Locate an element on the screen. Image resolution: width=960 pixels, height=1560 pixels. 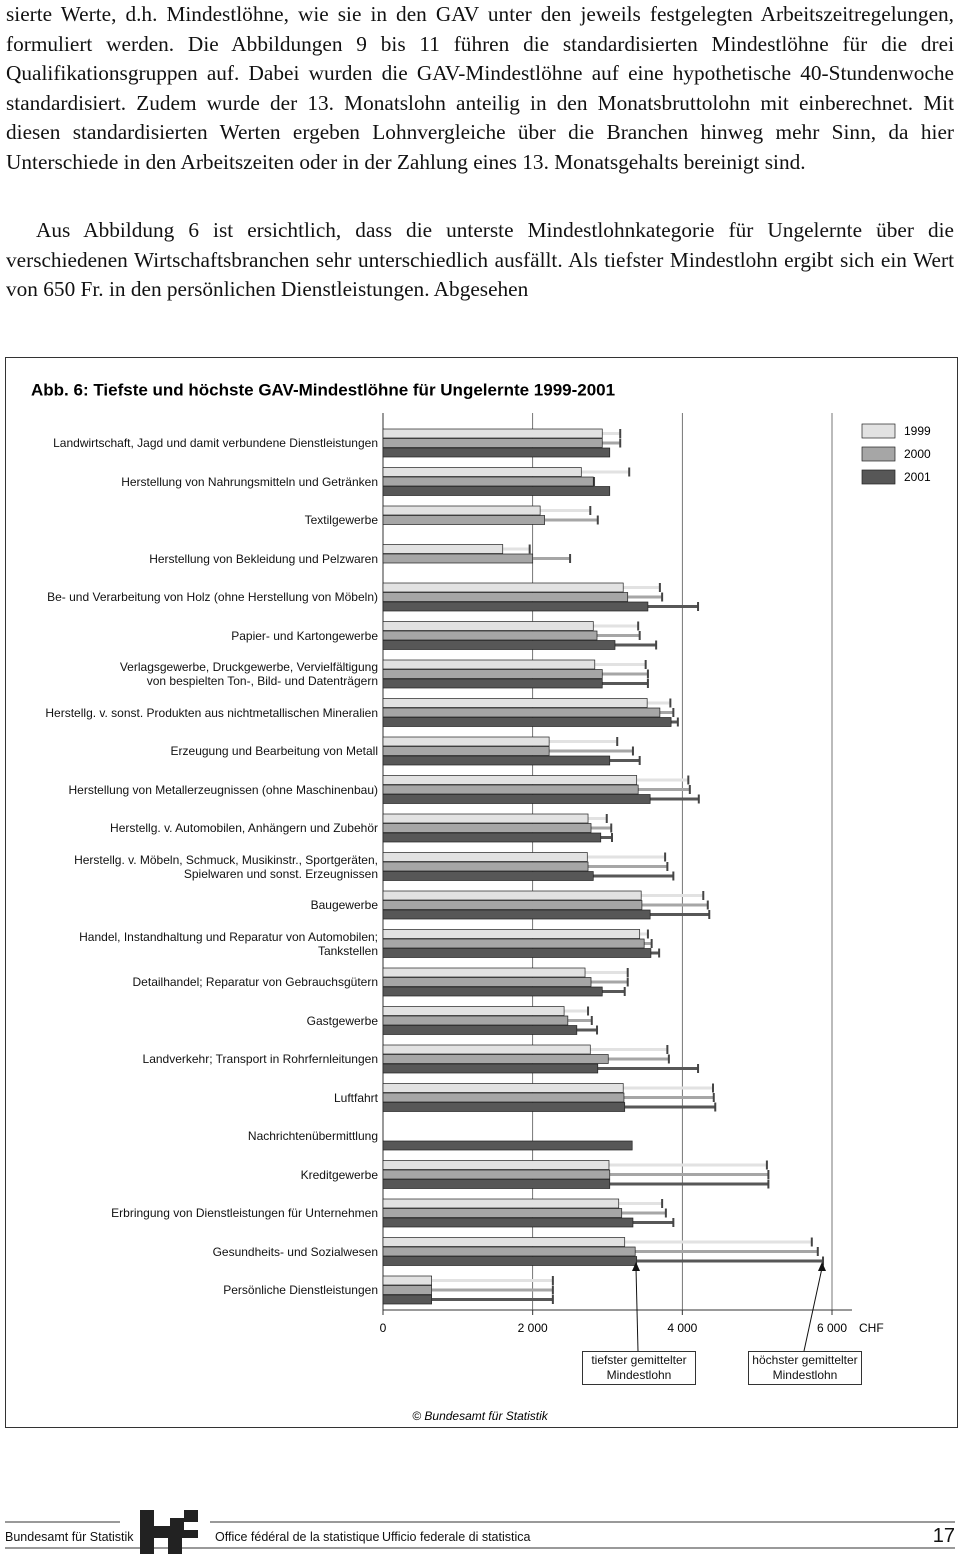
legend-label: 1999 is located at coordinates (917, 431).